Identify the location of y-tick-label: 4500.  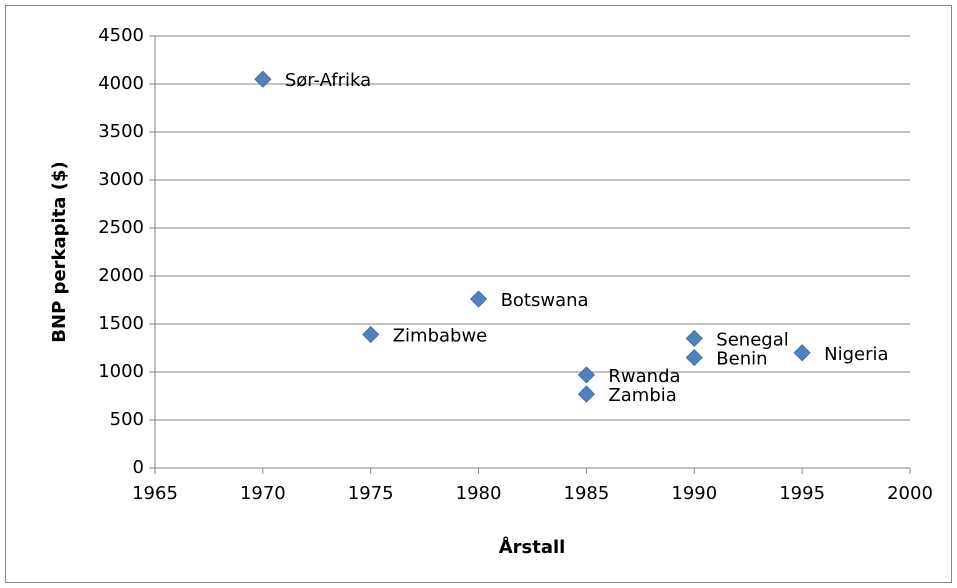
(121, 35).